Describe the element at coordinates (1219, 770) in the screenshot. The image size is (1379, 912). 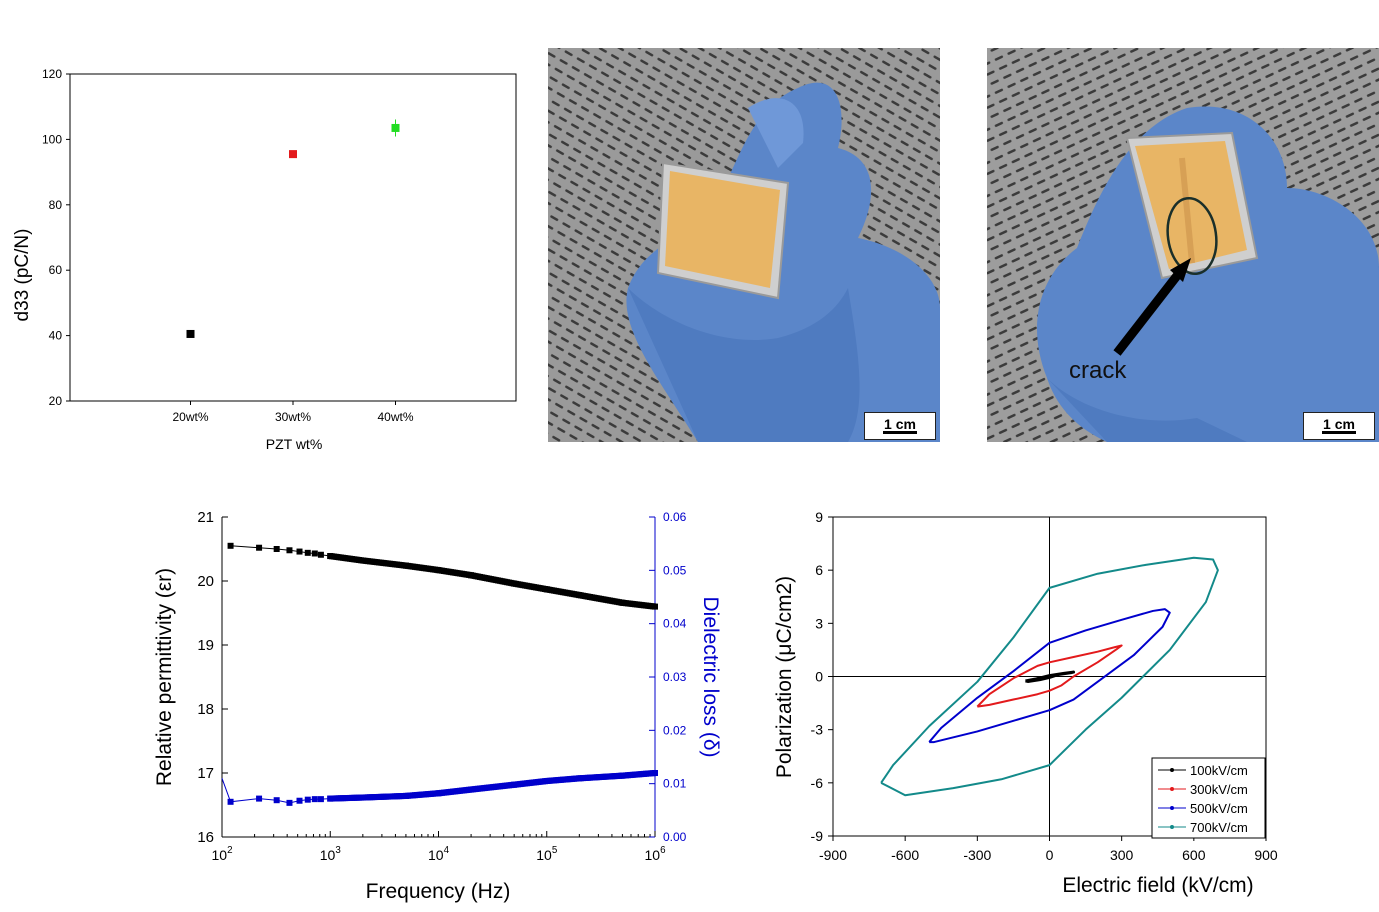
I see `legend-label: 100kV/cm` at that location.